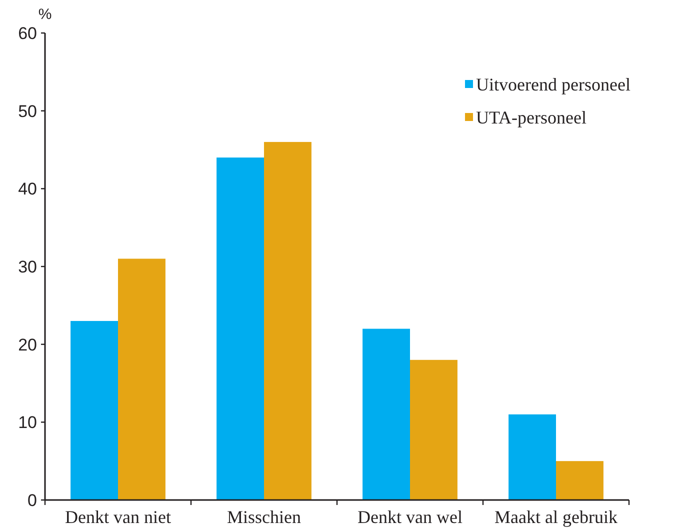 The width and height of the screenshot is (678, 532). I want to click on y-tick-label: 20, so click(27, 344).